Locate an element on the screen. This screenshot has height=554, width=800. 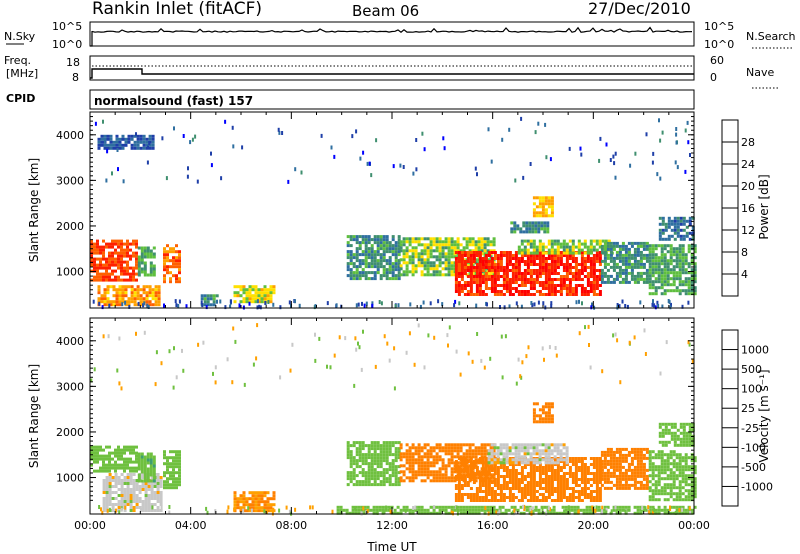
noise-left-tick-low: 10^0 is located at coordinates (67, 44).